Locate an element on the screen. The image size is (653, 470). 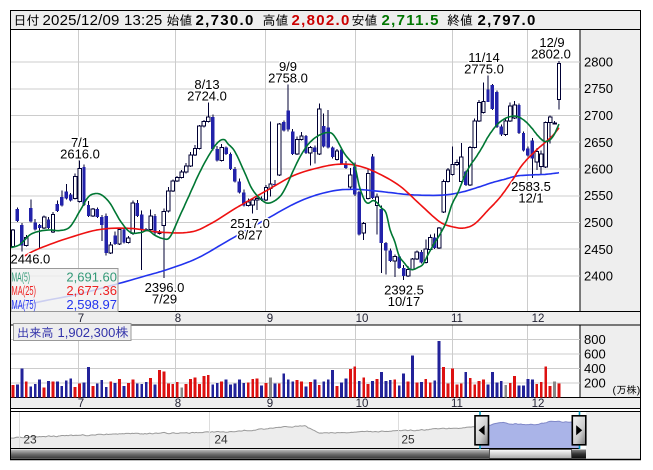
svg-text: 2396.0 is located at coordinates (165, 287).